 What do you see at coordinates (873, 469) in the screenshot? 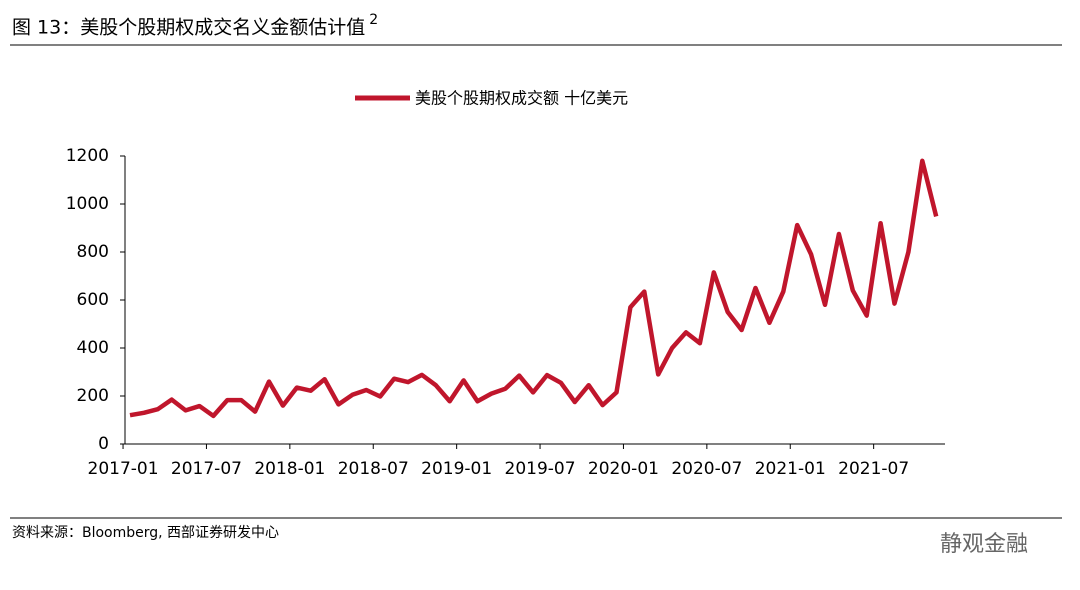
I see `x-tick-label: 2021-07` at bounding box center [873, 469].